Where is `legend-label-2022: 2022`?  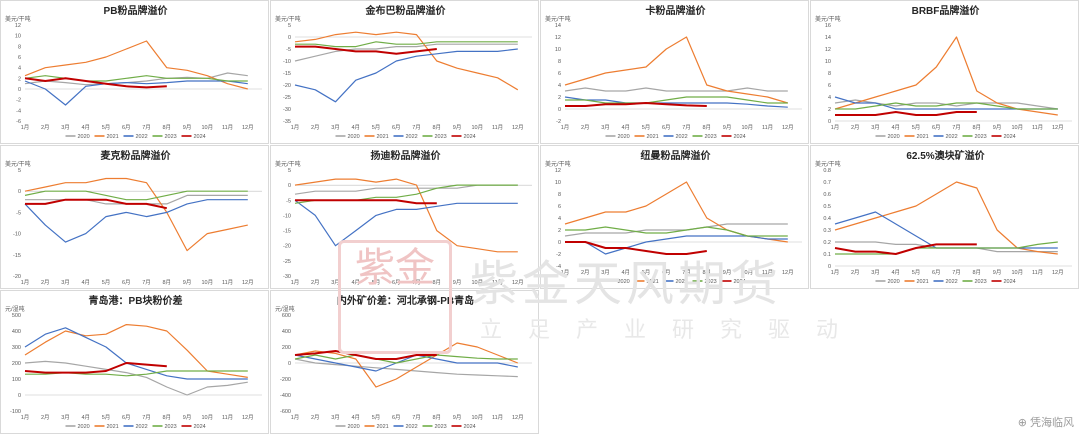
legend-label-2022: 2022 is located at coordinates (412, 427).